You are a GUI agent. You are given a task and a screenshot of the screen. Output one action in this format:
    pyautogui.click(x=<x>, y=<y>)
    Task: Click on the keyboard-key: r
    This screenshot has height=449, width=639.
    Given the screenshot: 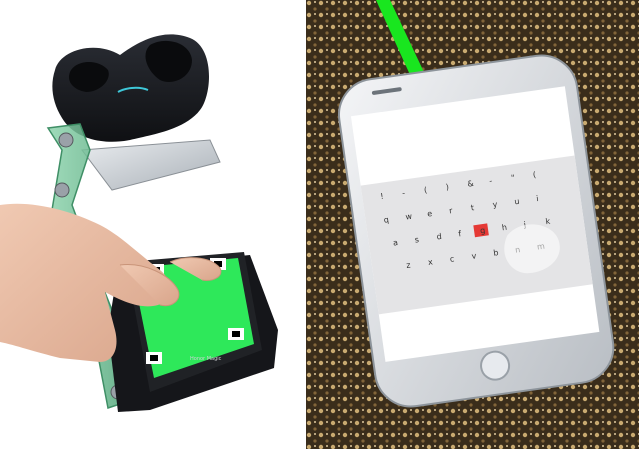 What is the action you would take?
    pyautogui.click(x=450, y=210)
    